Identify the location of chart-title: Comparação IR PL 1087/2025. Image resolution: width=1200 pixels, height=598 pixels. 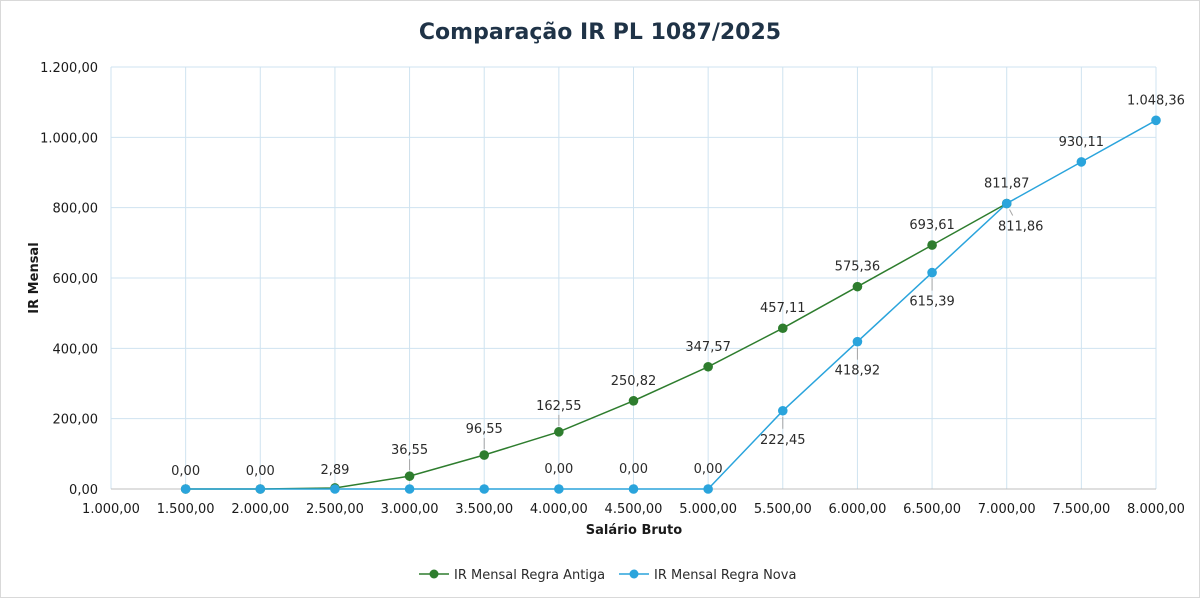
(600, 32).